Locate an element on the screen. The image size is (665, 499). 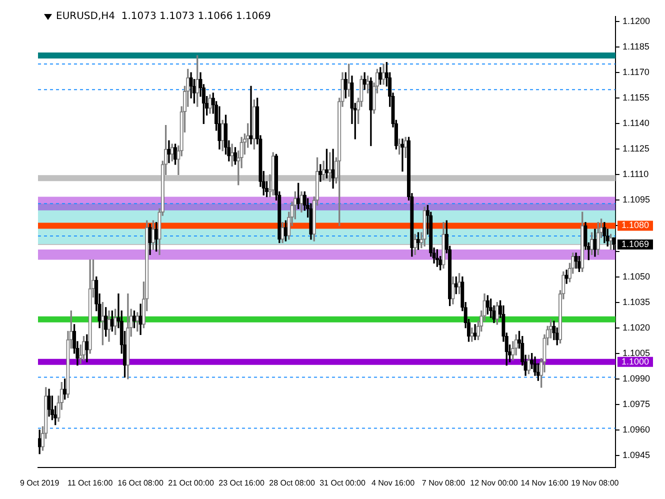
y-tick-label: 1.1020 is located at coordinates (636, 327).